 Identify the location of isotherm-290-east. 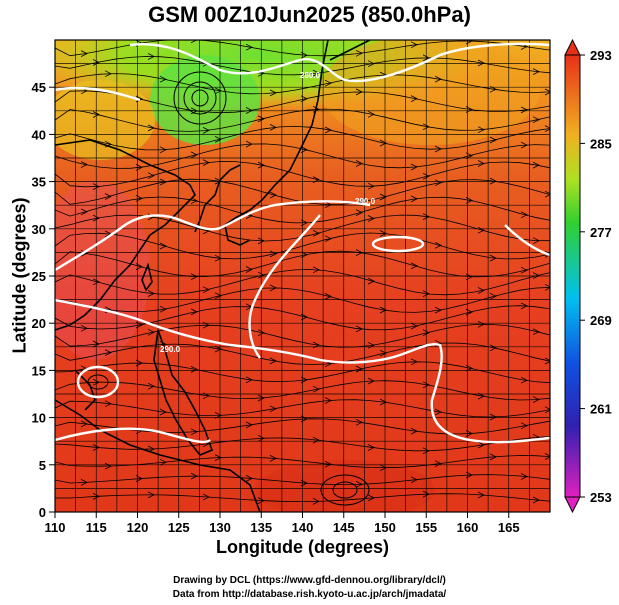
(527, 240).